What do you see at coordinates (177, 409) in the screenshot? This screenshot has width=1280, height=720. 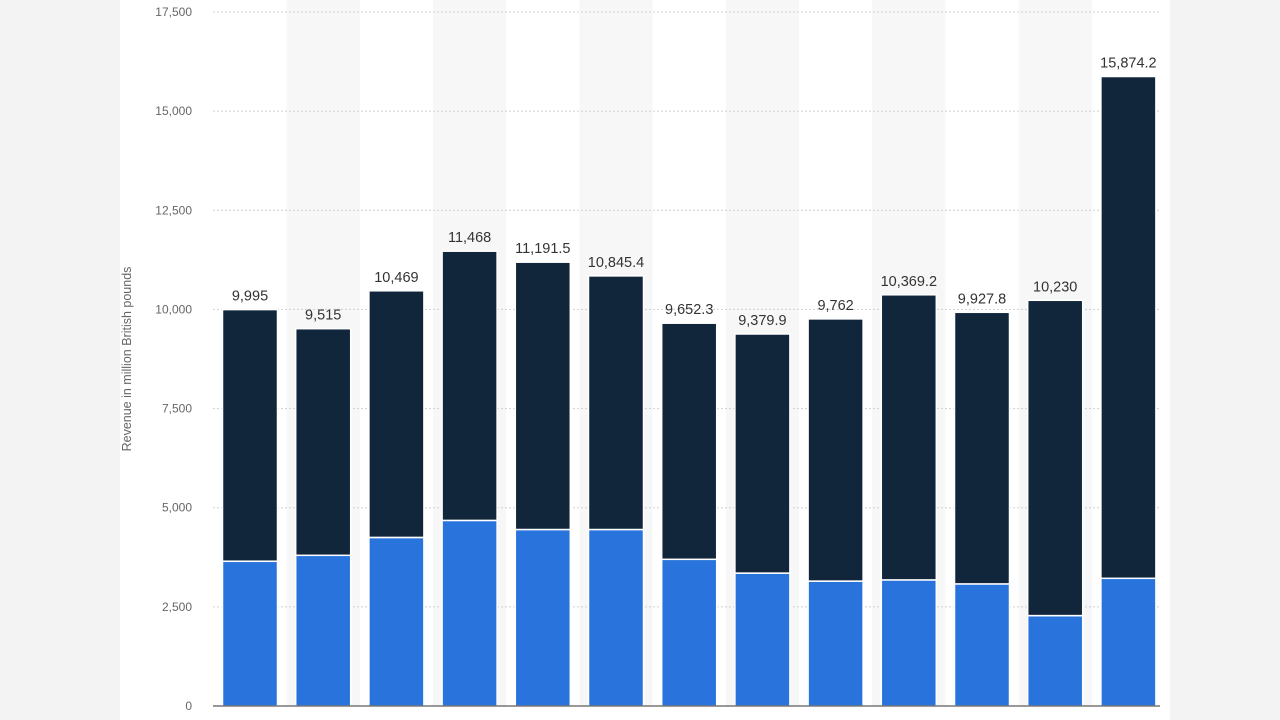 I see `y-tick-label: 7,500` at bounding box center [177, 409].